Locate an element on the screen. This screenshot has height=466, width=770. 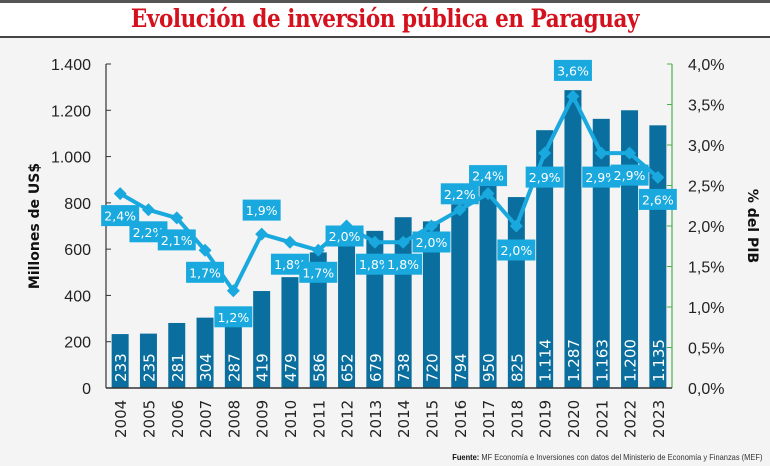
bar-value-label: 304 is located at coordinates (206, 367).